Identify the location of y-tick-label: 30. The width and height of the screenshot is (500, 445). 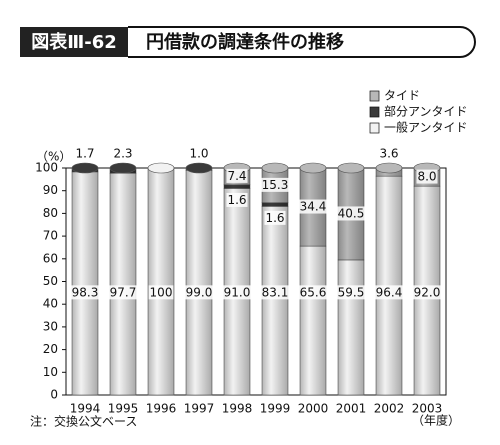
(50, 326).